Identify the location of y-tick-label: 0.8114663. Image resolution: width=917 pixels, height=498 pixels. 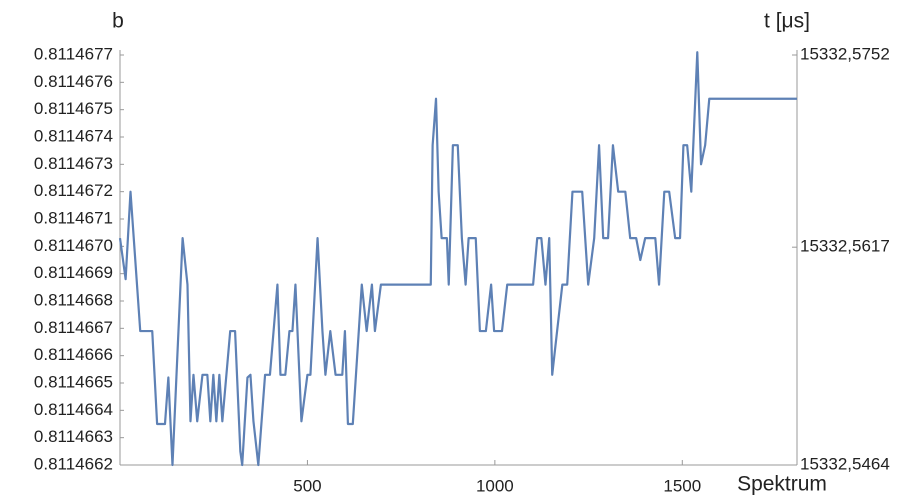
(73, 436).